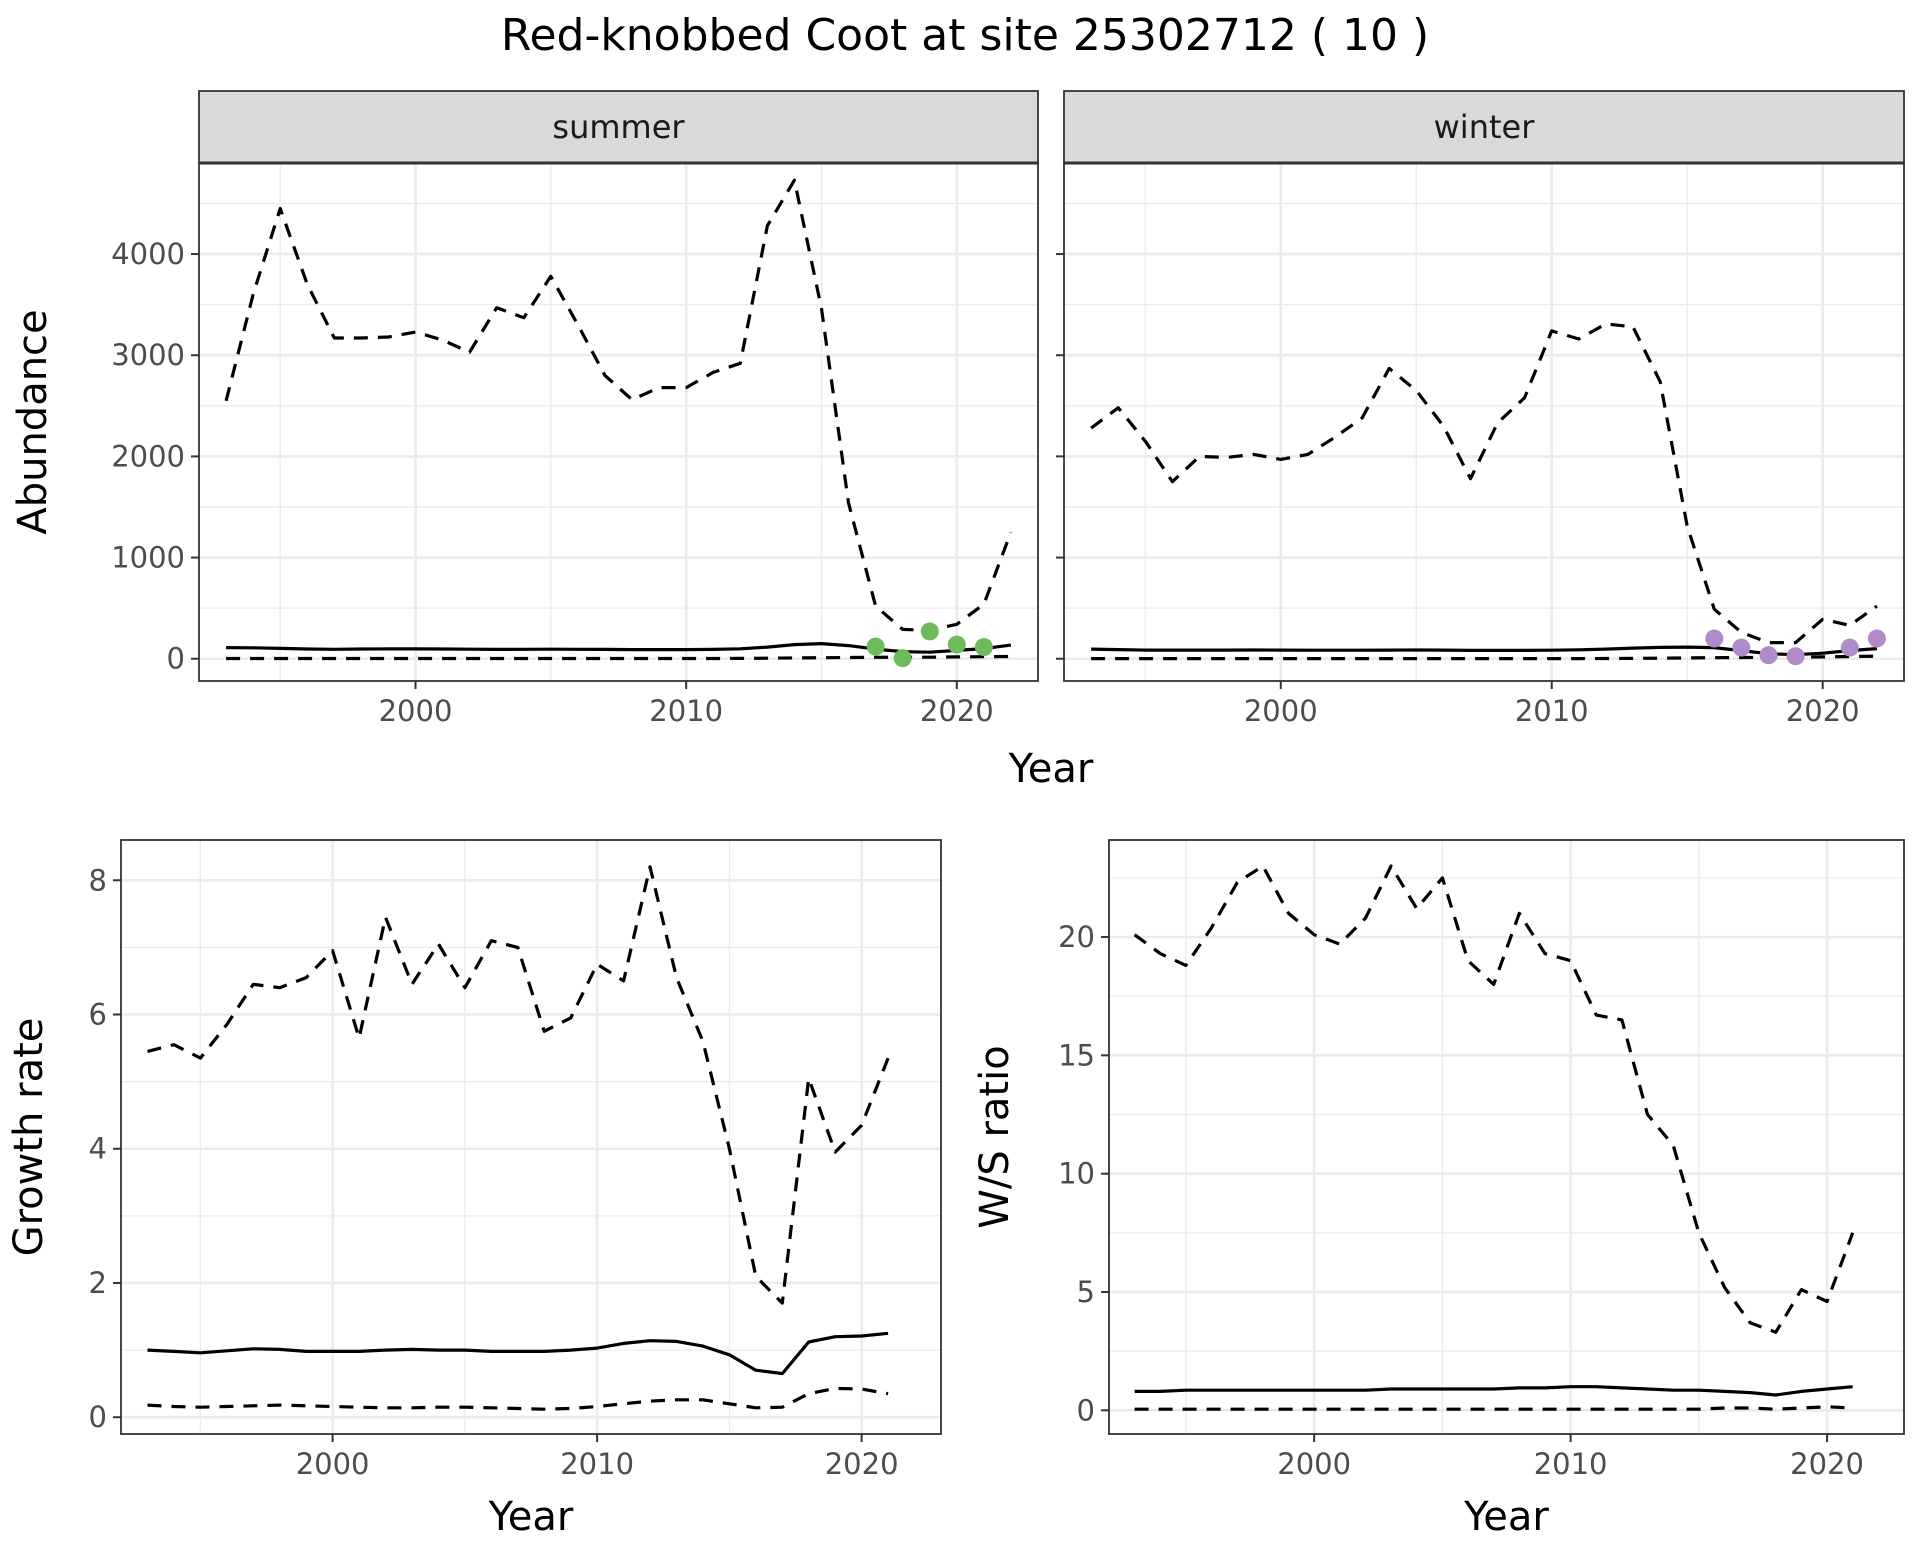 This screenshot has width=1920, height=1560. Describe the element at coordinates (1076, 1055) in the screenshot. I see `y-tick-label: 15` at that location.